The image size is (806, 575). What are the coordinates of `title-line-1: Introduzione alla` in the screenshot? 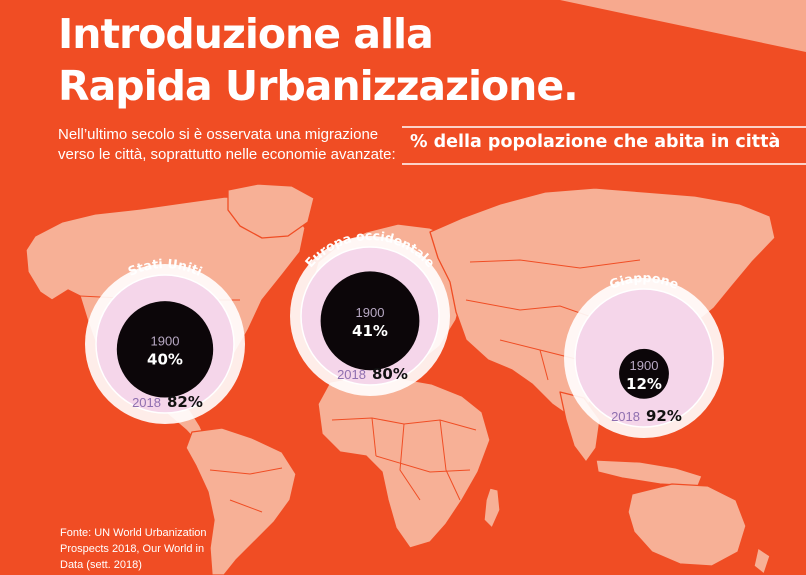 It's located at (246, 34).